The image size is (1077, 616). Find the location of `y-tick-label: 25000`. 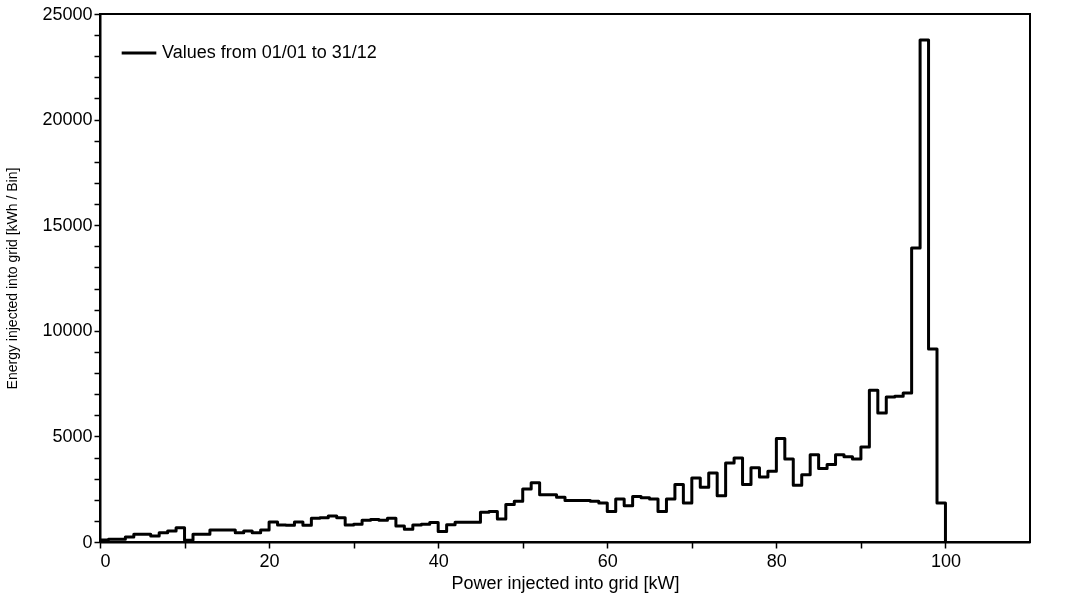

y-tick-label: 25000 is located at coordinates (67, 13).